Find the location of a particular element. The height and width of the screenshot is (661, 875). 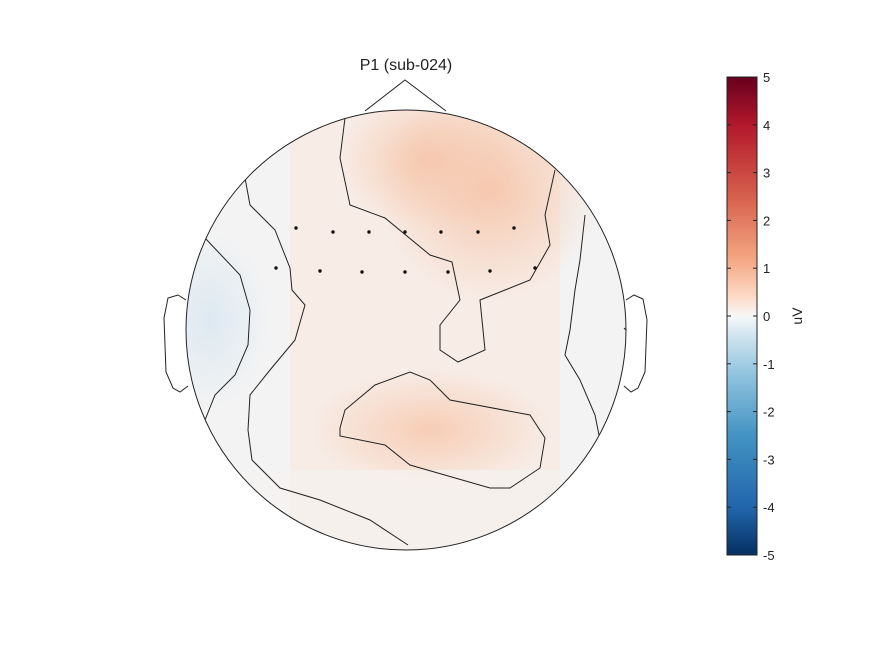

colorbar: 5 4 3 2 1 0 -1 -2 -3 -4 -5 uV is located at coordinates (765, 316).